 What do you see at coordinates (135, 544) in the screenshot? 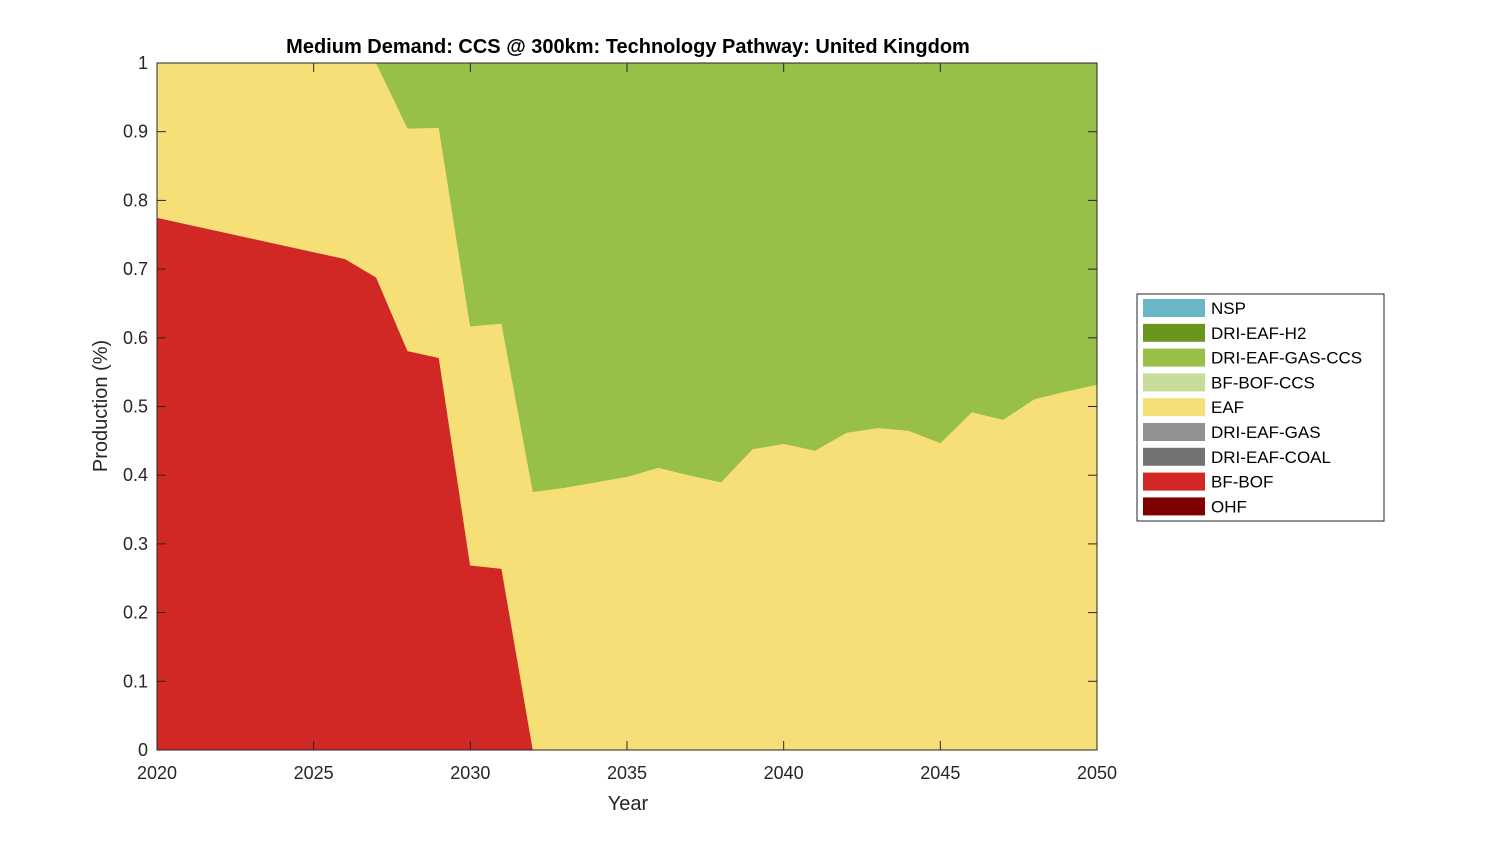
I see `y-tick-label: 0.3` at bounding box center [135, 544].